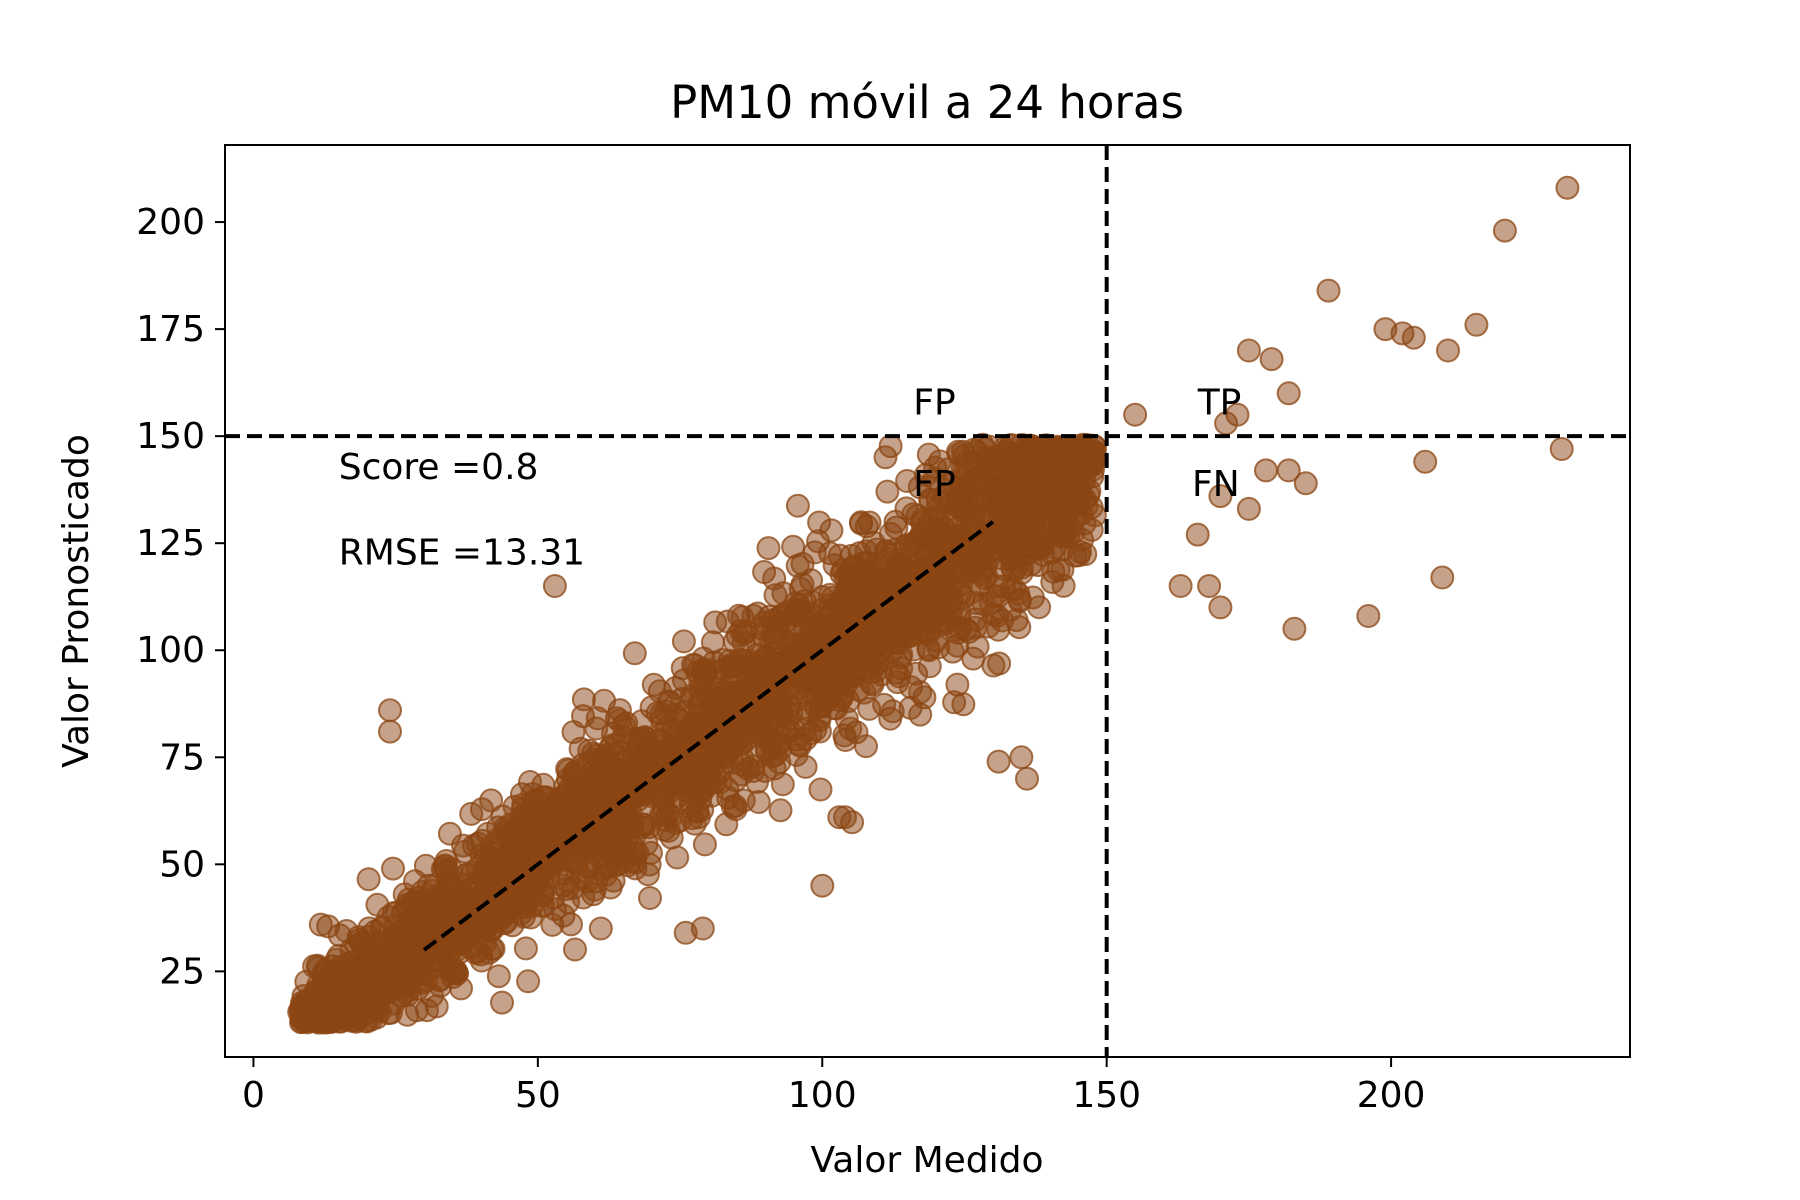 The width and height of the screenshot is (1800, 1200). I want to click on annotation-label: Score =0.8, so click(439, 467).